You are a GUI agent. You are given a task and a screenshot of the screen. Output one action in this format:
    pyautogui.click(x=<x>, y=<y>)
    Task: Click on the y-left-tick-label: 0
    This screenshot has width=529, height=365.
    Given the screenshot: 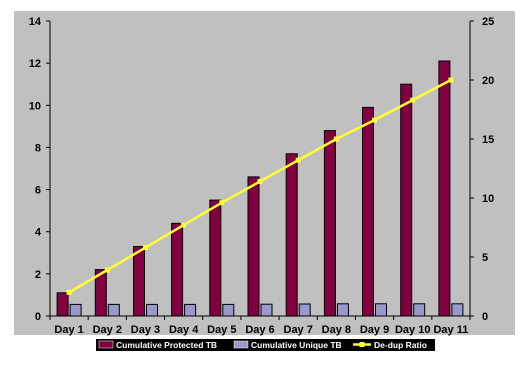 What is the action you would take?
    pyautogui.click(x=38, y=317)
    